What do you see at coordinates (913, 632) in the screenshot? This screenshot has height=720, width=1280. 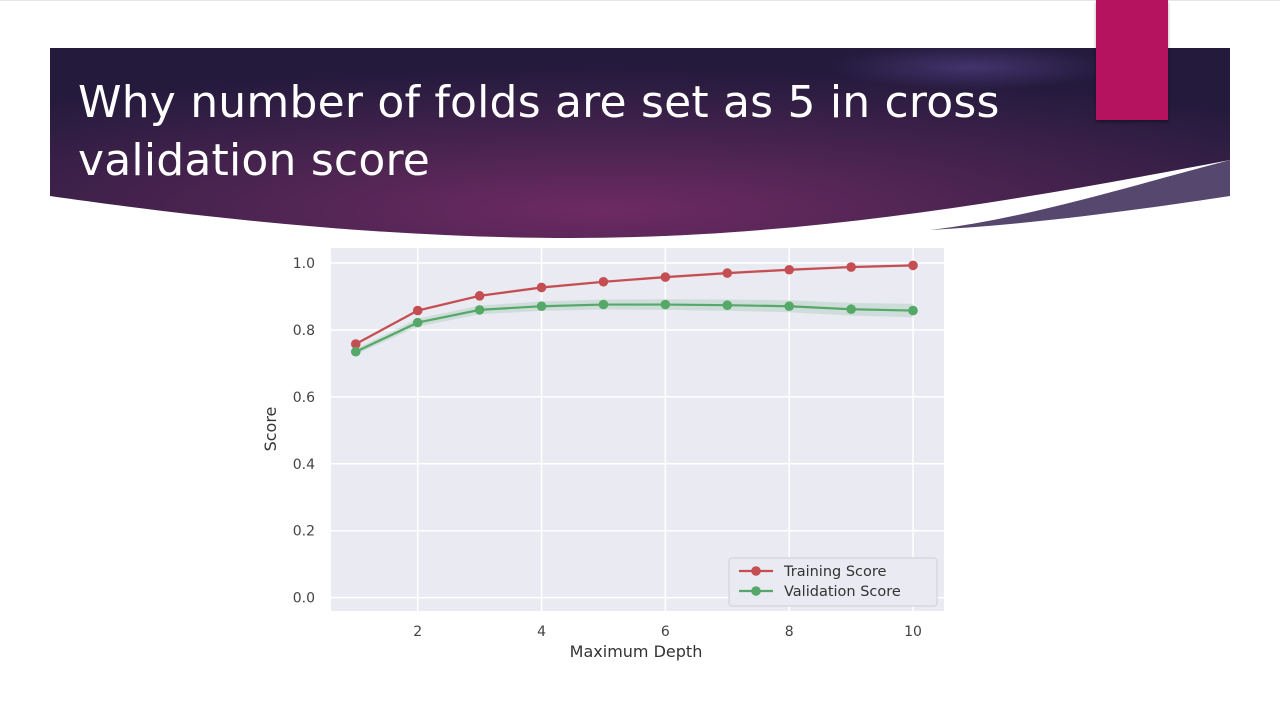 I see `x-tick-label: 10` at bounding box center [913, 632].